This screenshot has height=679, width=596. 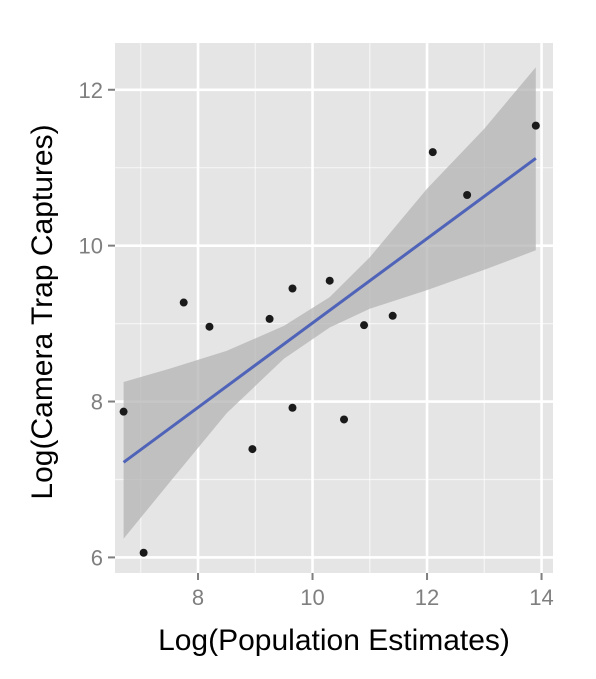 I want to click on x-tick-label: 14, so click(x=541, y=597).